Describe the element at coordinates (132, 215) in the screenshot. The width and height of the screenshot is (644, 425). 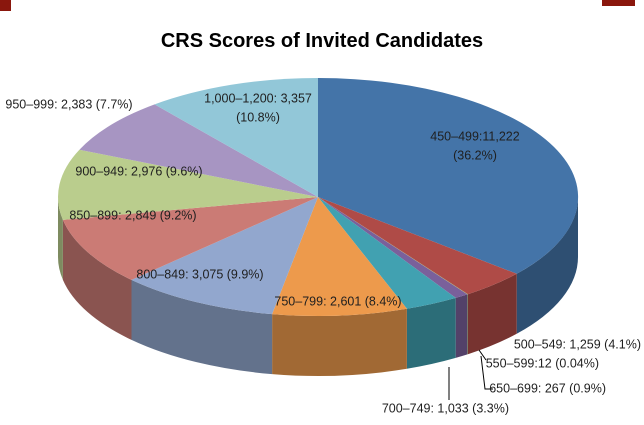
I see `slice-label-850-899: 850–899: 2,849 (9.2%)` at that location.